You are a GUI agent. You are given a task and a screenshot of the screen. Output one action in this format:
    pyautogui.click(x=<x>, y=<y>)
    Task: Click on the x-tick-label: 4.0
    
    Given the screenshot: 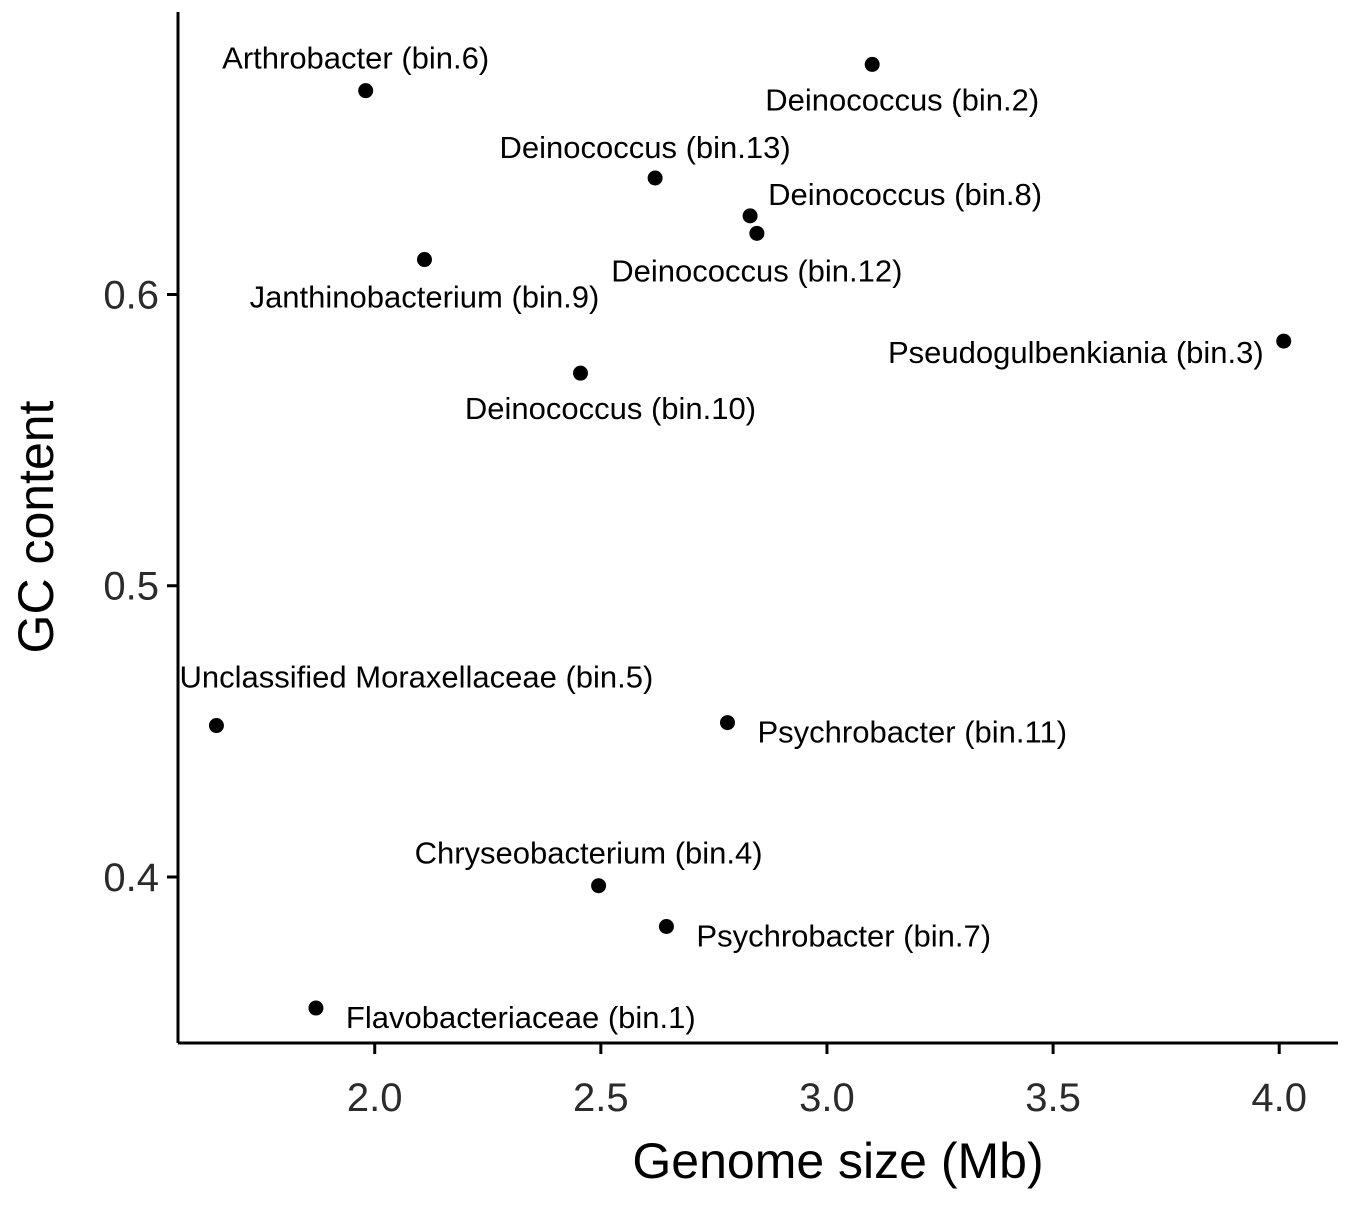 What is the action you would take?
    pyautogui.click(x=1279, y=1098)
    